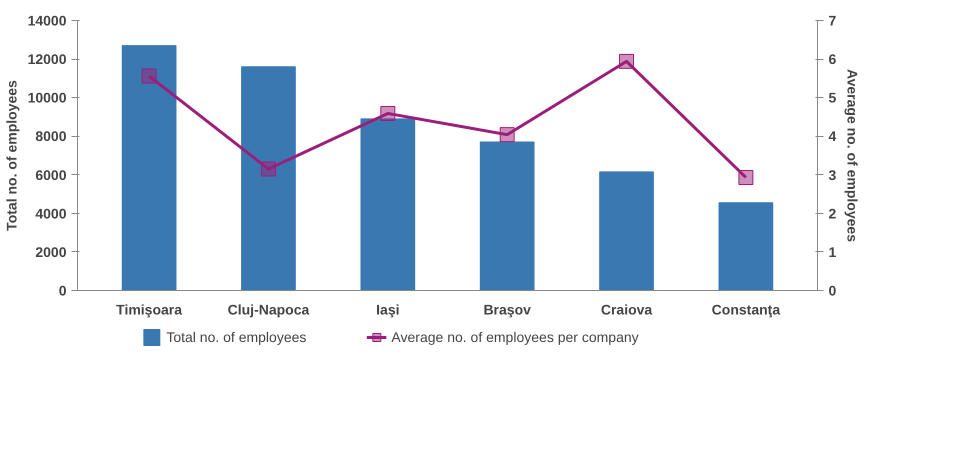 This screenshot has height=461, width=965. Describe the element at coordinates (51, 252) in the screenshot. I see `y-tick-label: 2000` at that location.